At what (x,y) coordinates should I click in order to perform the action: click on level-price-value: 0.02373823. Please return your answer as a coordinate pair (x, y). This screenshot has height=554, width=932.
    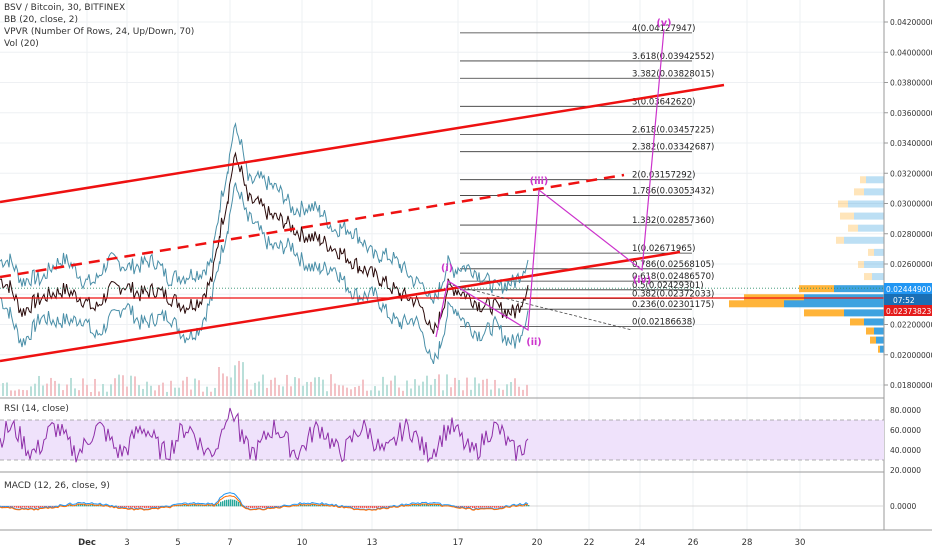
    Looking at the image, I should click on (909, 311).